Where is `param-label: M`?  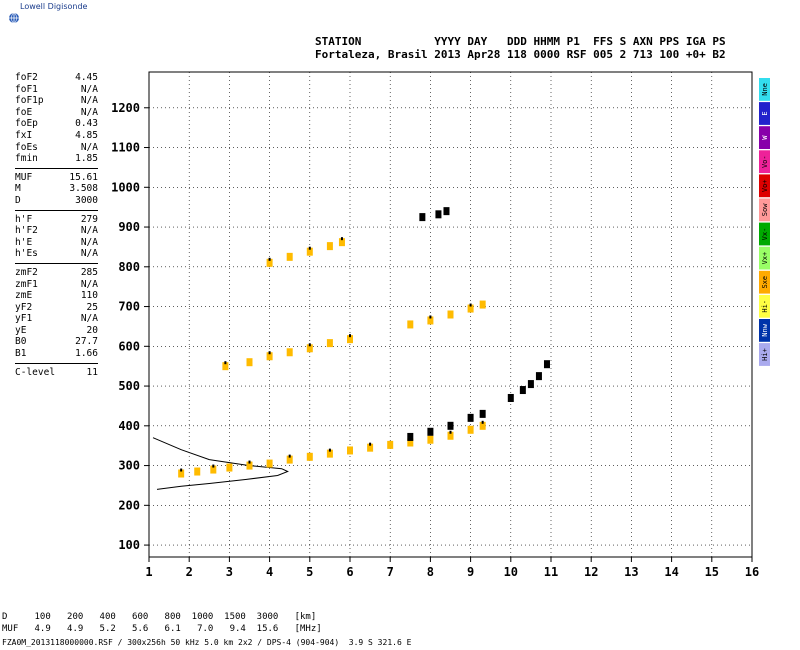 param-label: M is located at coordinates (18, 189).